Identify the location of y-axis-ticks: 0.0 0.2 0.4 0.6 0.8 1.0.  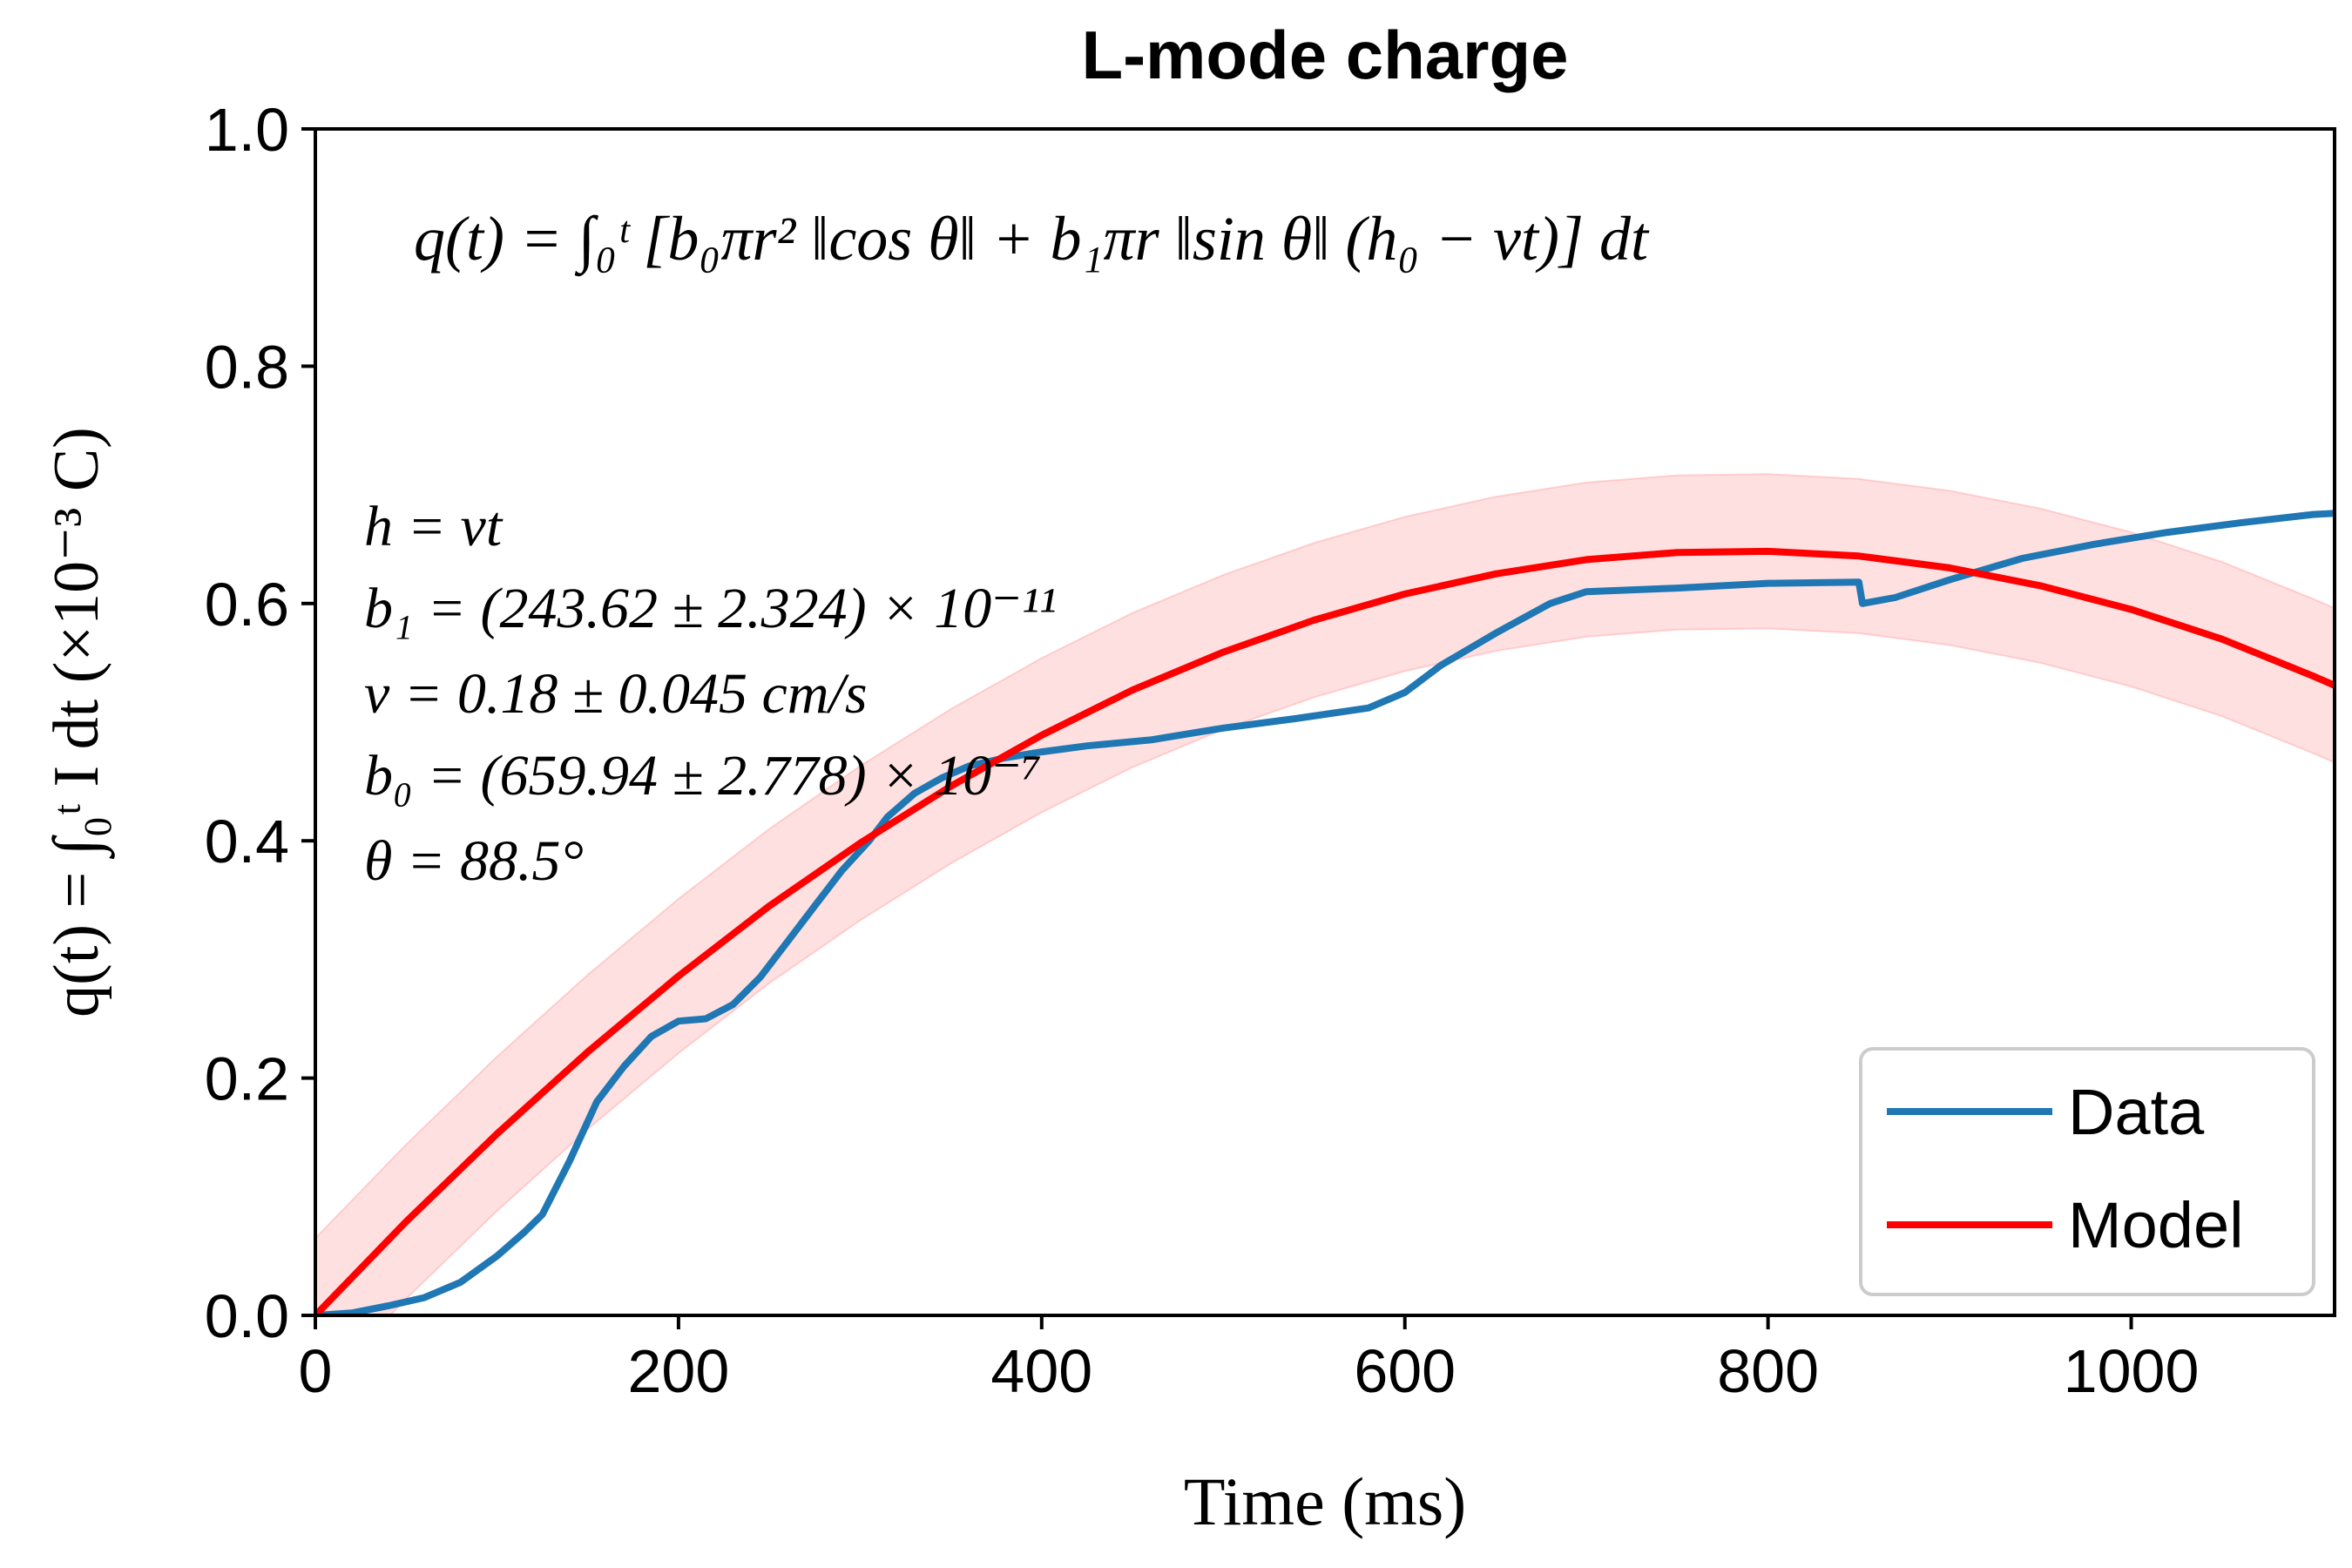
(260, 723).